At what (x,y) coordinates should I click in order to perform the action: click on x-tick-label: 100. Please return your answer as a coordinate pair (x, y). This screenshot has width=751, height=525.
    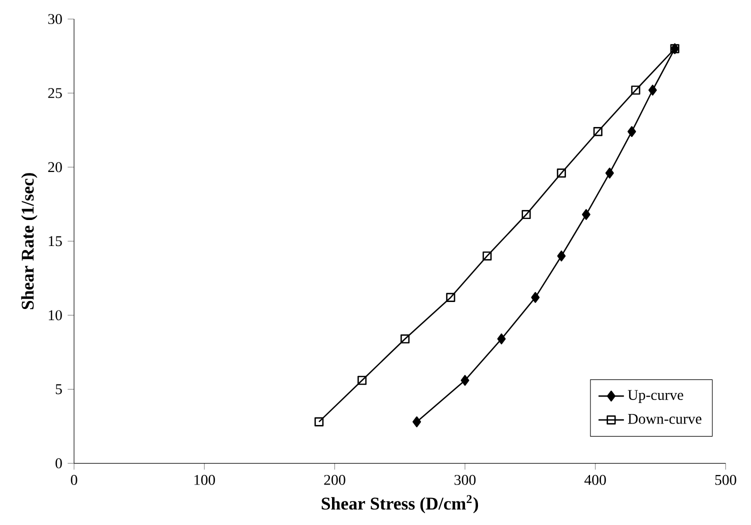
    Looking at the image, I should click on (204, 480).